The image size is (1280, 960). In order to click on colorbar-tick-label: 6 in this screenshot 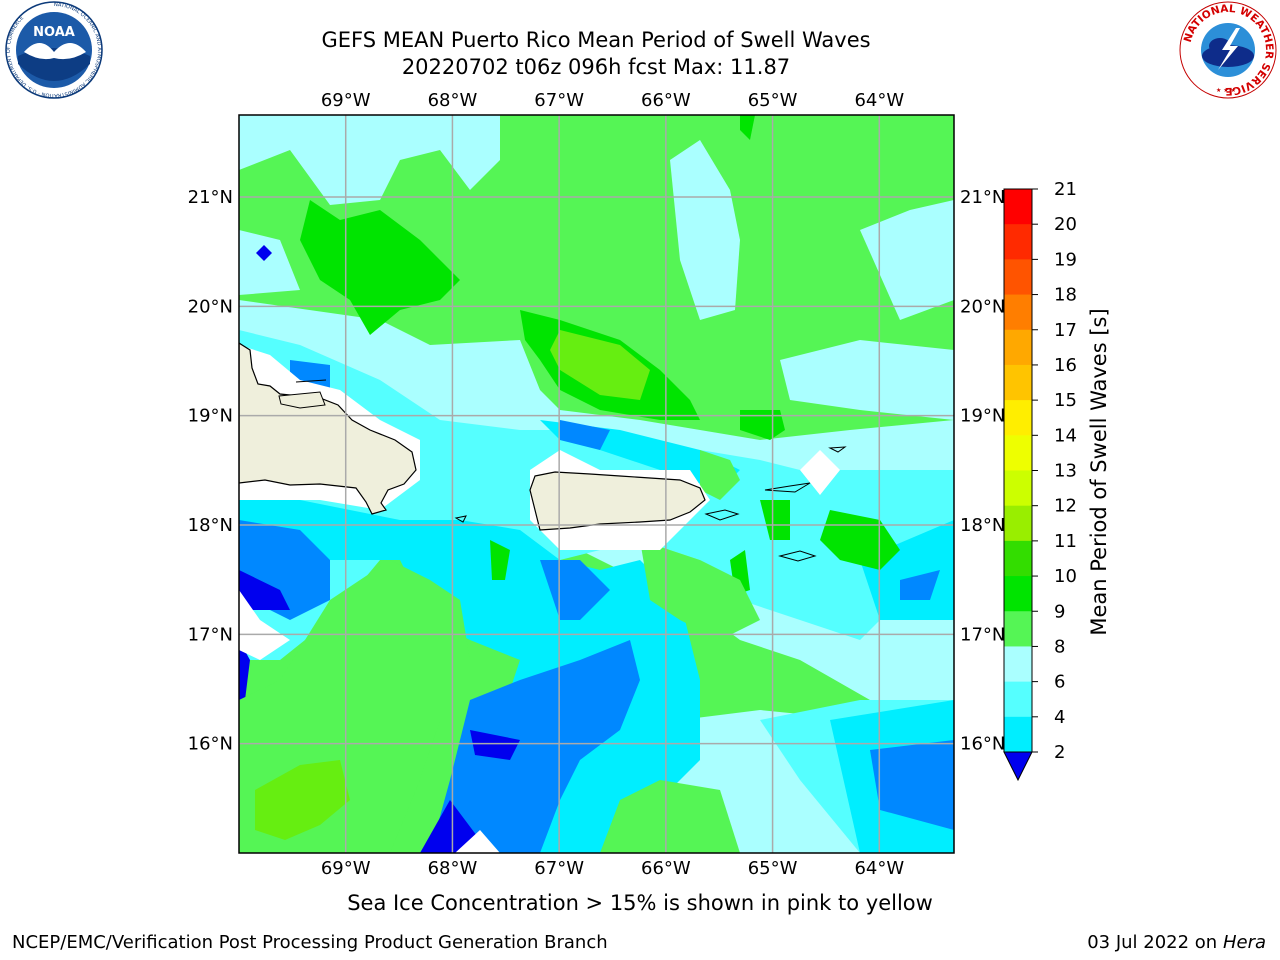, I will do `click(1059, 682)`.